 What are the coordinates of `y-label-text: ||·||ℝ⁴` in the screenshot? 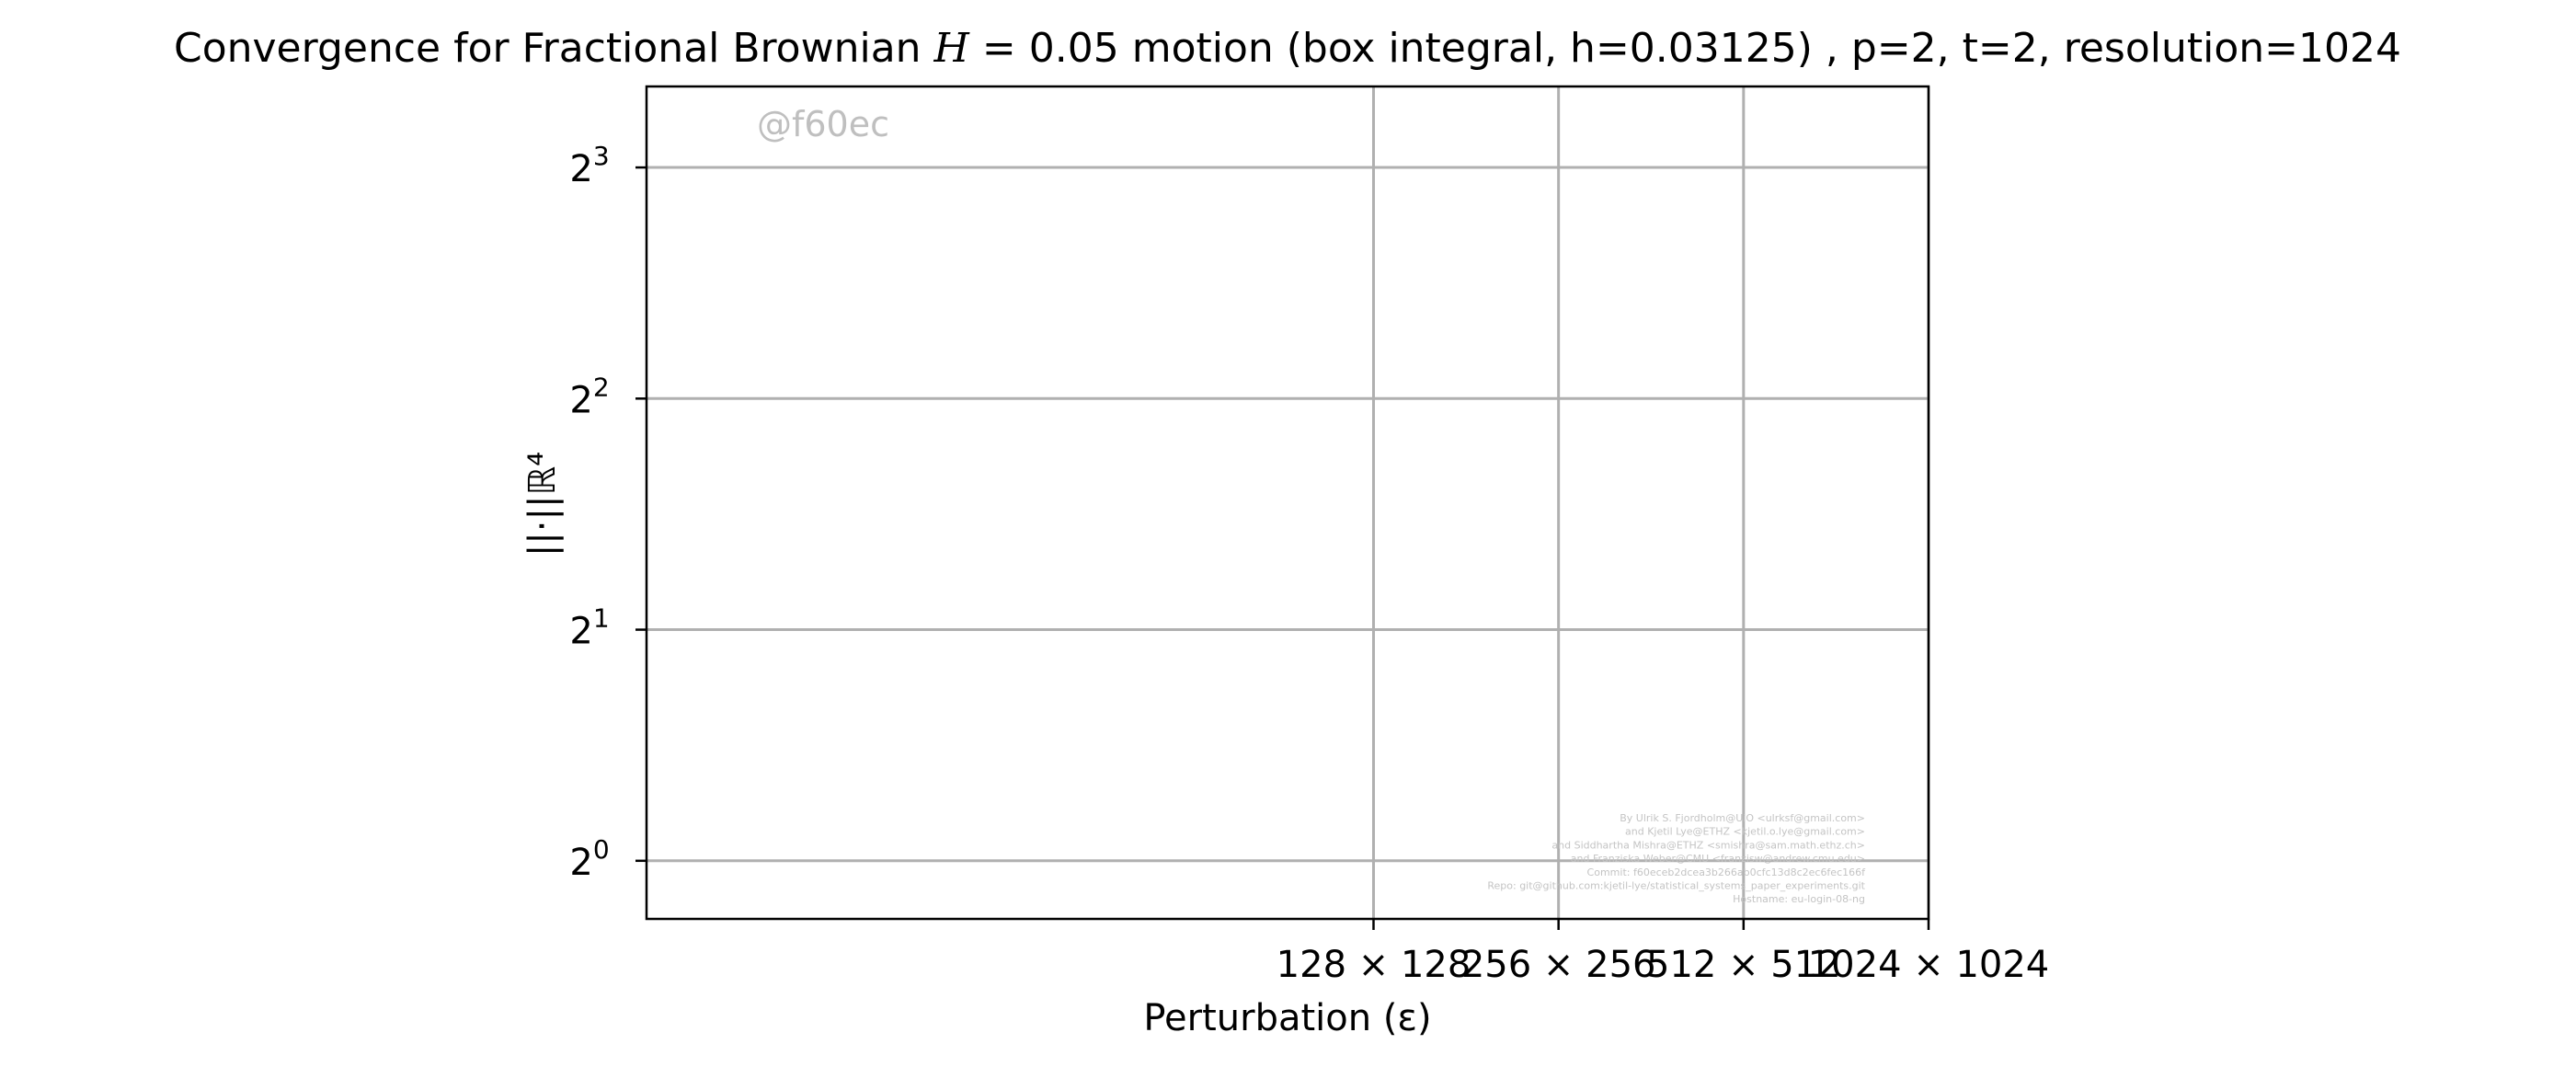 It's located at (542, 504).